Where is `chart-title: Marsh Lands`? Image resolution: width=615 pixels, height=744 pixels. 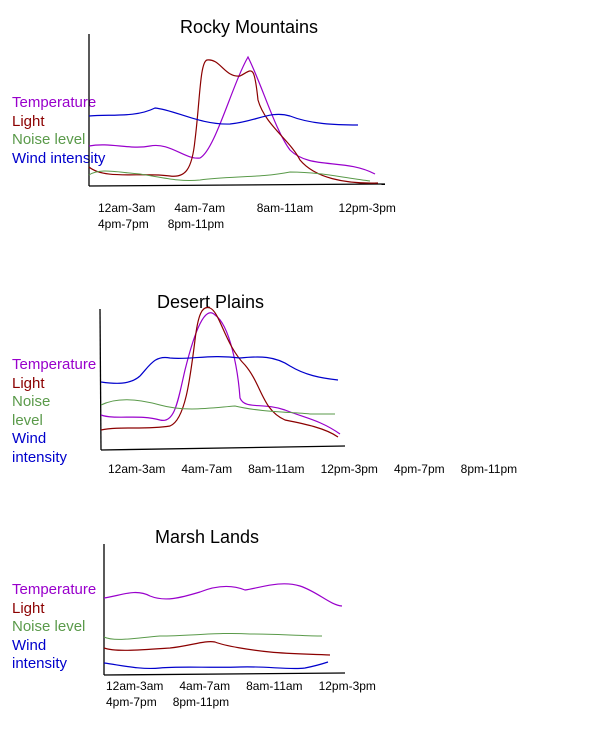 chart-title: Marsh Lands is located at coordinates (207, 537).